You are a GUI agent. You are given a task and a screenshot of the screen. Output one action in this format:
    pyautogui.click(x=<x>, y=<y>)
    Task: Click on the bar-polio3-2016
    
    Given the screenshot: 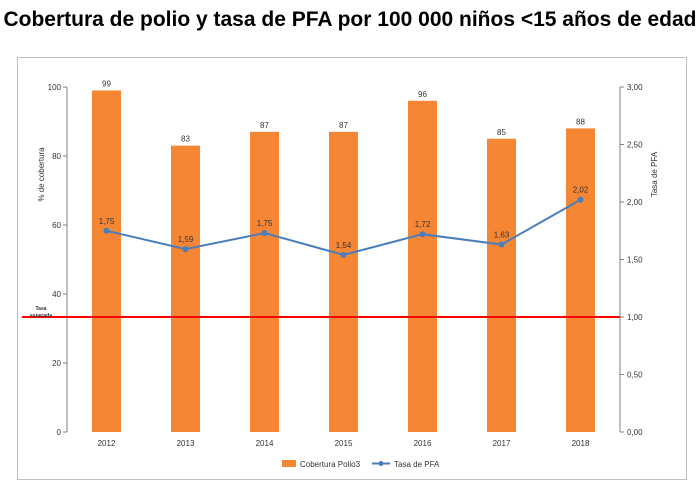 What is the action you would take?
    pyautogui.click(x=422, y=266)
    